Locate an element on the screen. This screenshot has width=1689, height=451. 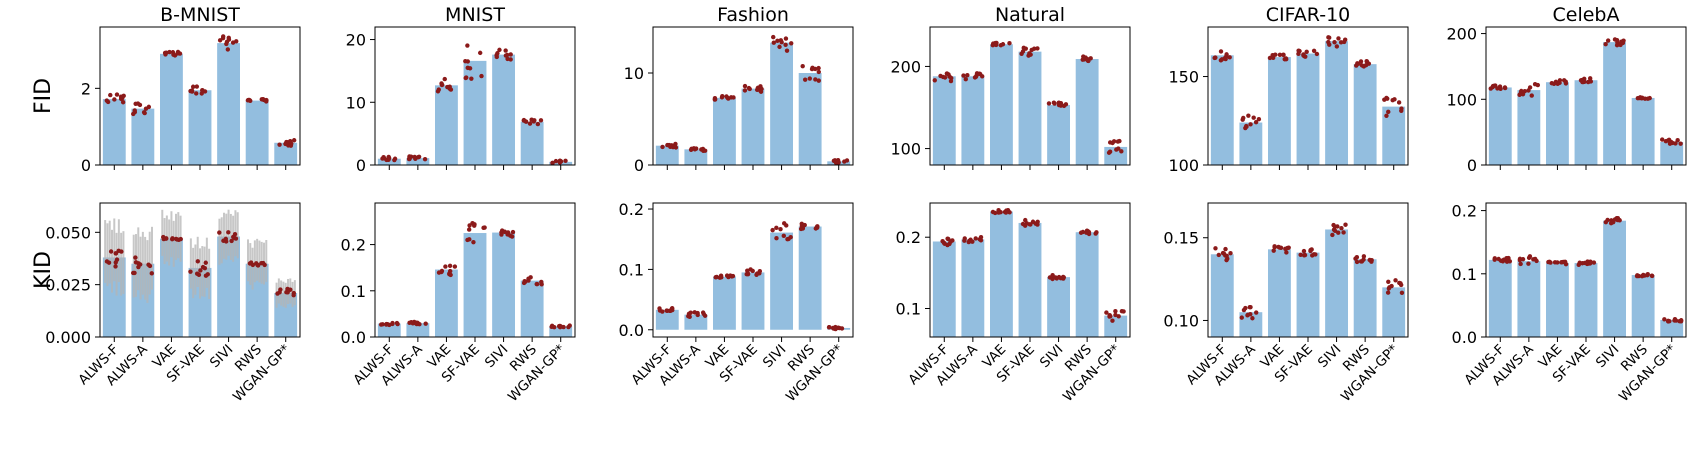
bar-alws-f is located at coordinates (667, 155).